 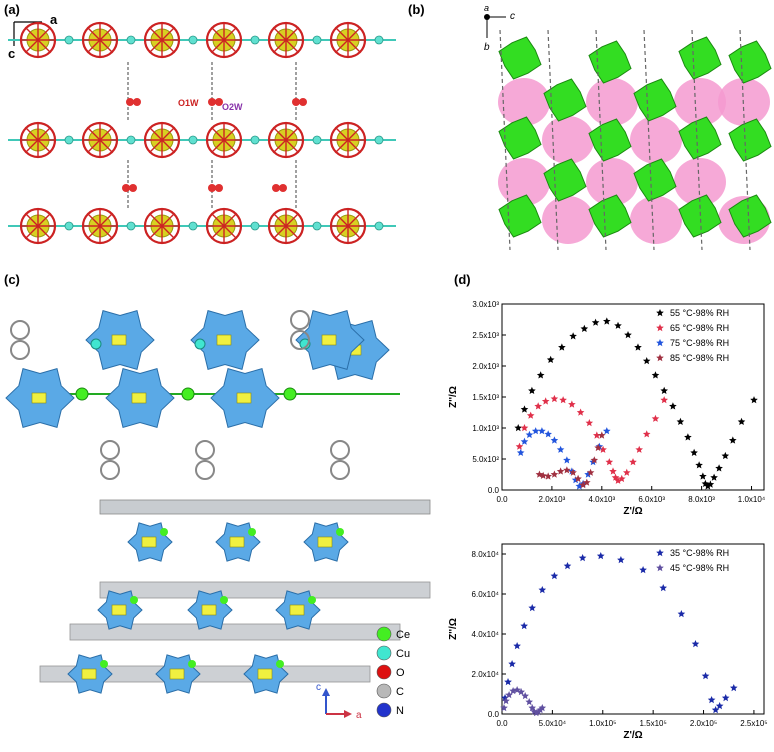 I want to click on x-tick-label: 1.0x10⁴, so click(x=752, y=499).